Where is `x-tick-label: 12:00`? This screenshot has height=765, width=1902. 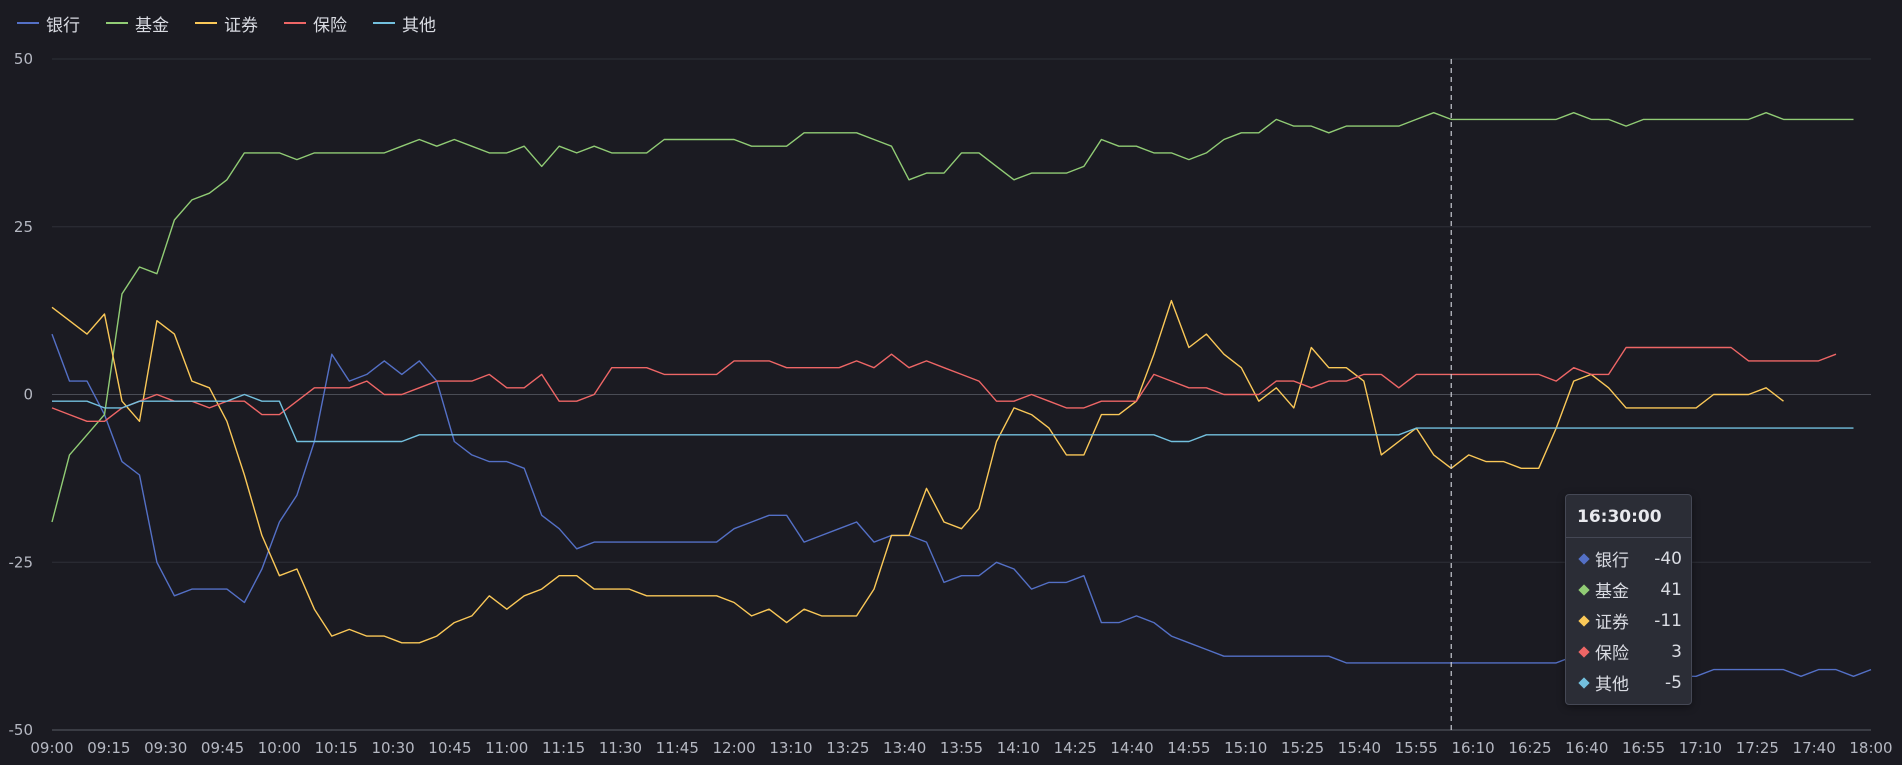 x-tick-label: 12:00 is located at coordinates (734, 748).